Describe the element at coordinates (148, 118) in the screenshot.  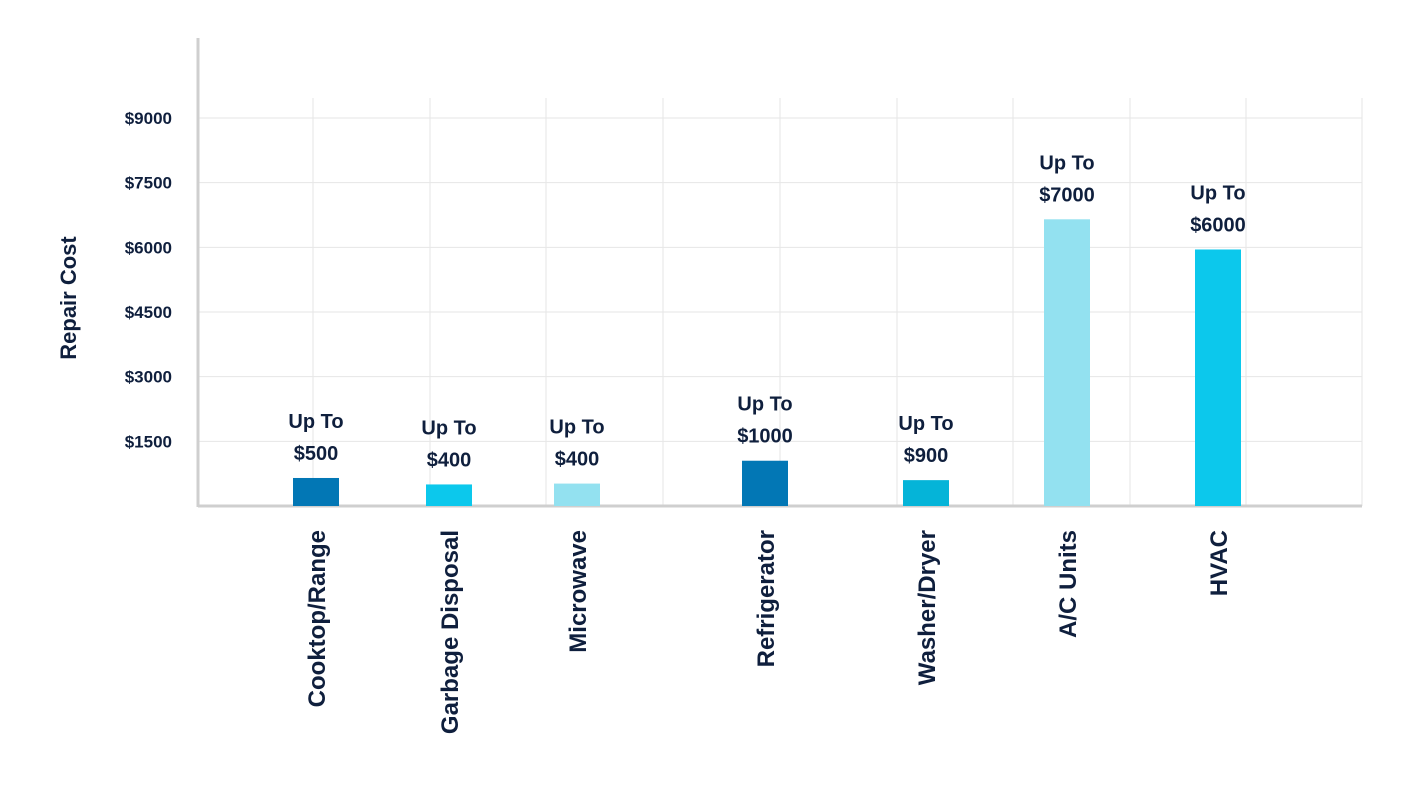
I see `y-tick-label: $9000` at that location.